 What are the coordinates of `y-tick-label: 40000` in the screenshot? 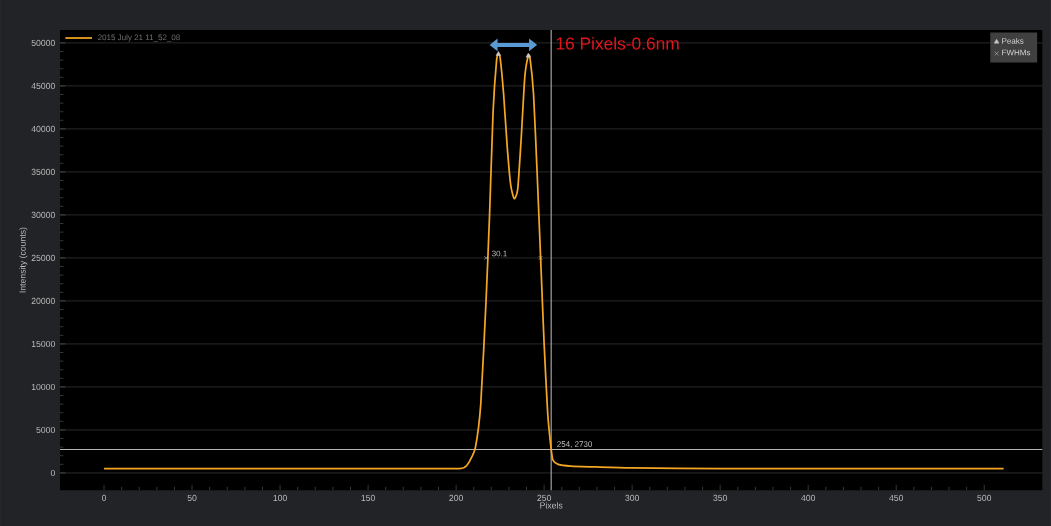 It's located at (43, 128).